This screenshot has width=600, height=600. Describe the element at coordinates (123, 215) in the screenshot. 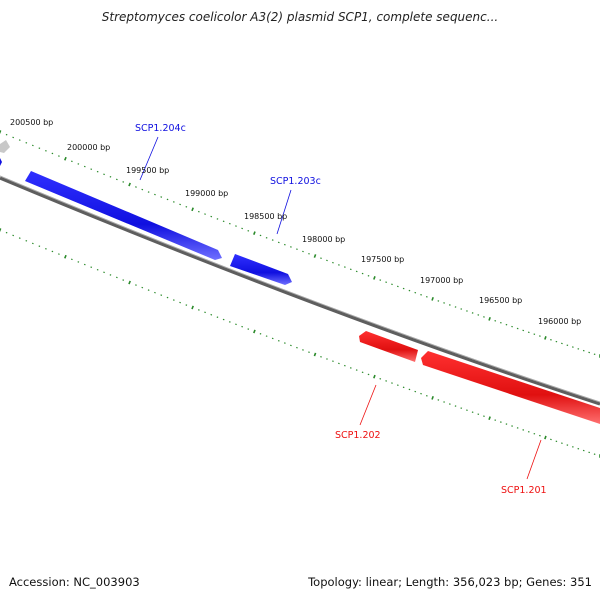

I see `gene-arrow-scp1-204c` at that location.